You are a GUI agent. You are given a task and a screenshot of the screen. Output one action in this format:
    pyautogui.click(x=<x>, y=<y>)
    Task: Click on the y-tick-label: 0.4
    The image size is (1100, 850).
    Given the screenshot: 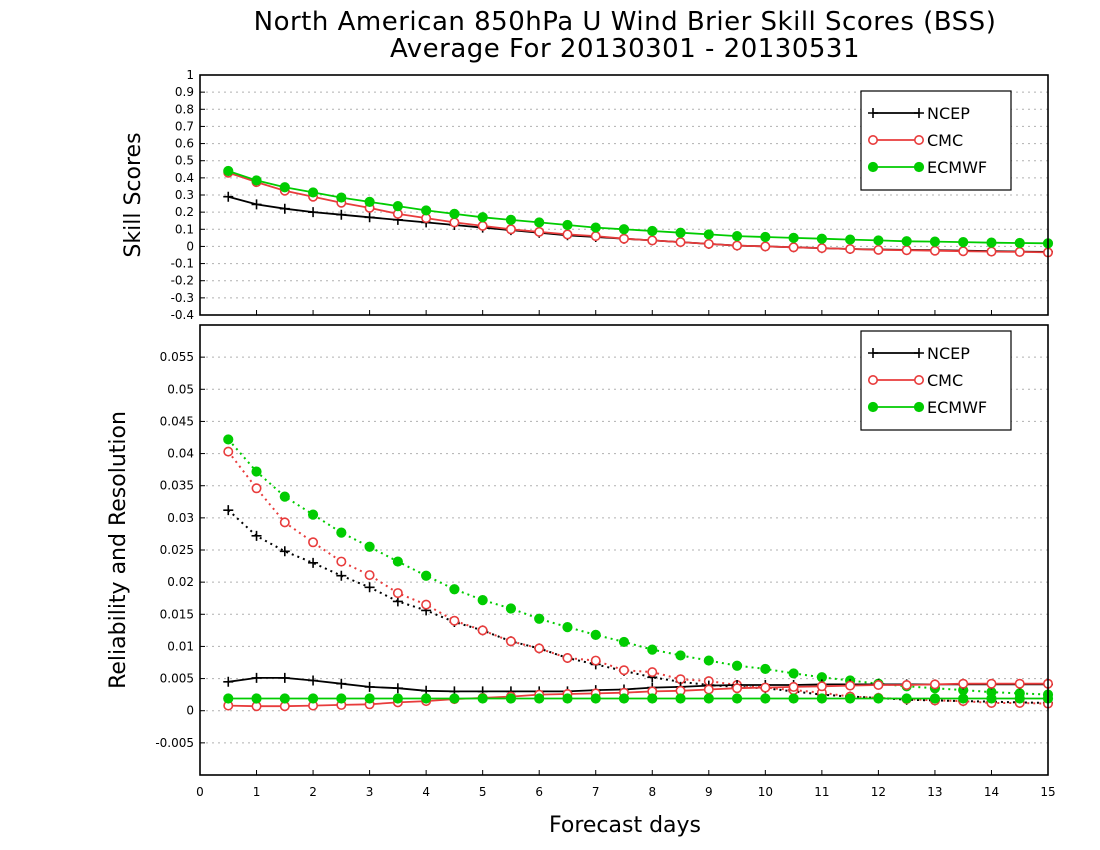 What is the action you would take?
    pyautogui.click(x=184, y=178)
    